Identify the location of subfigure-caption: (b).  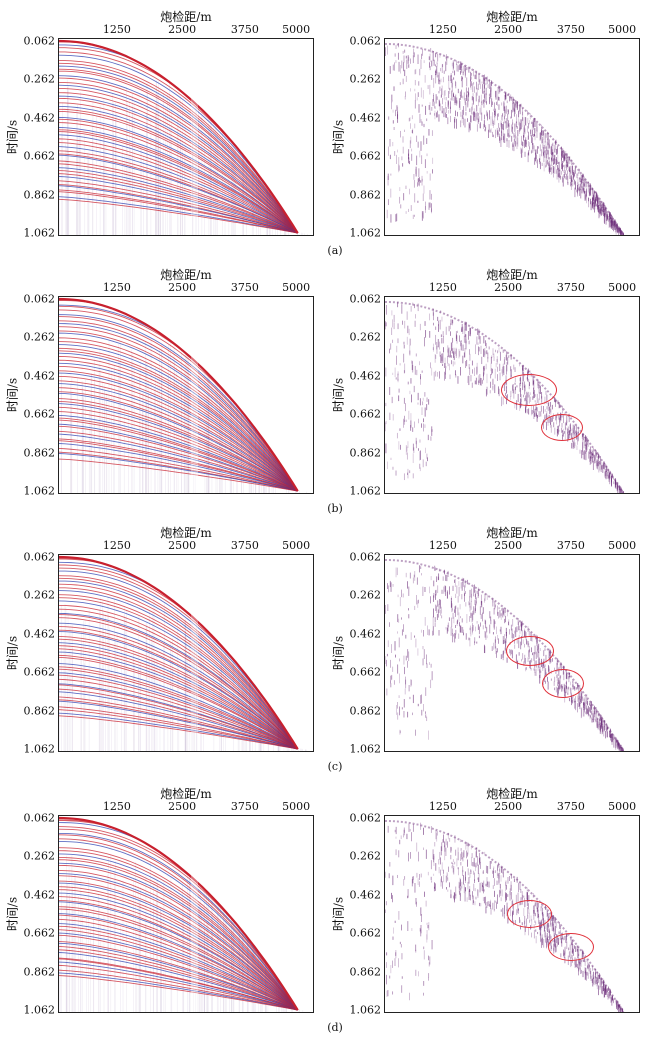
(335, 508).